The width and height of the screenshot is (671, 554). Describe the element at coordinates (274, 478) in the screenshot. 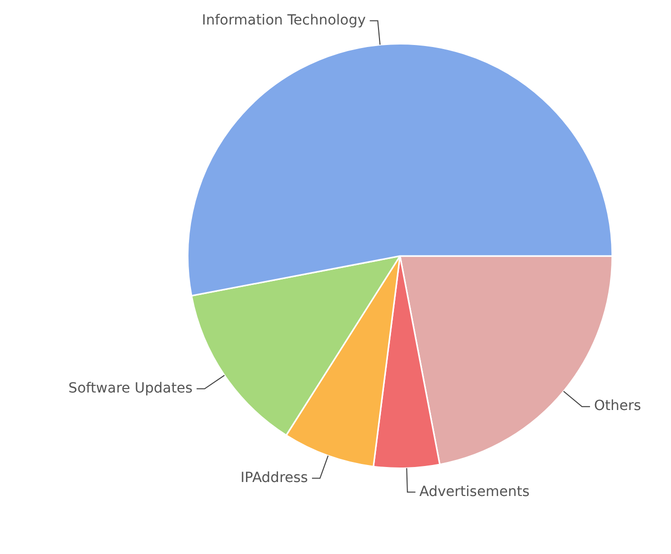

I see `slice-label: IPAddress` at that location.